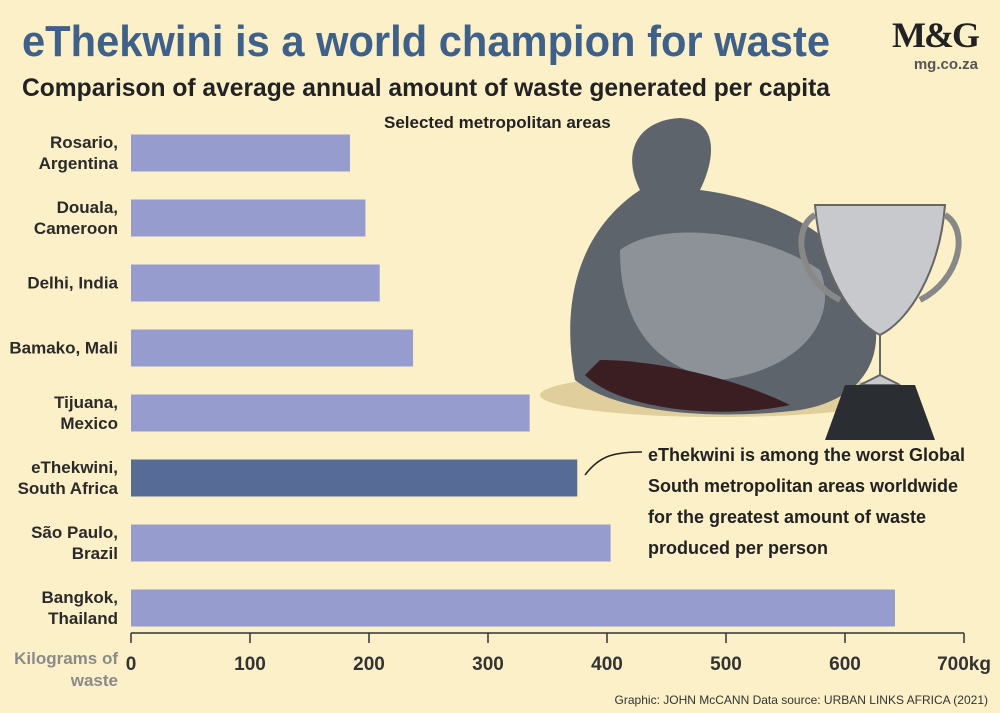 This screenshot has height=713, width=1000. I want to click on note: Selected metropolitan areas, so click(497, 122).